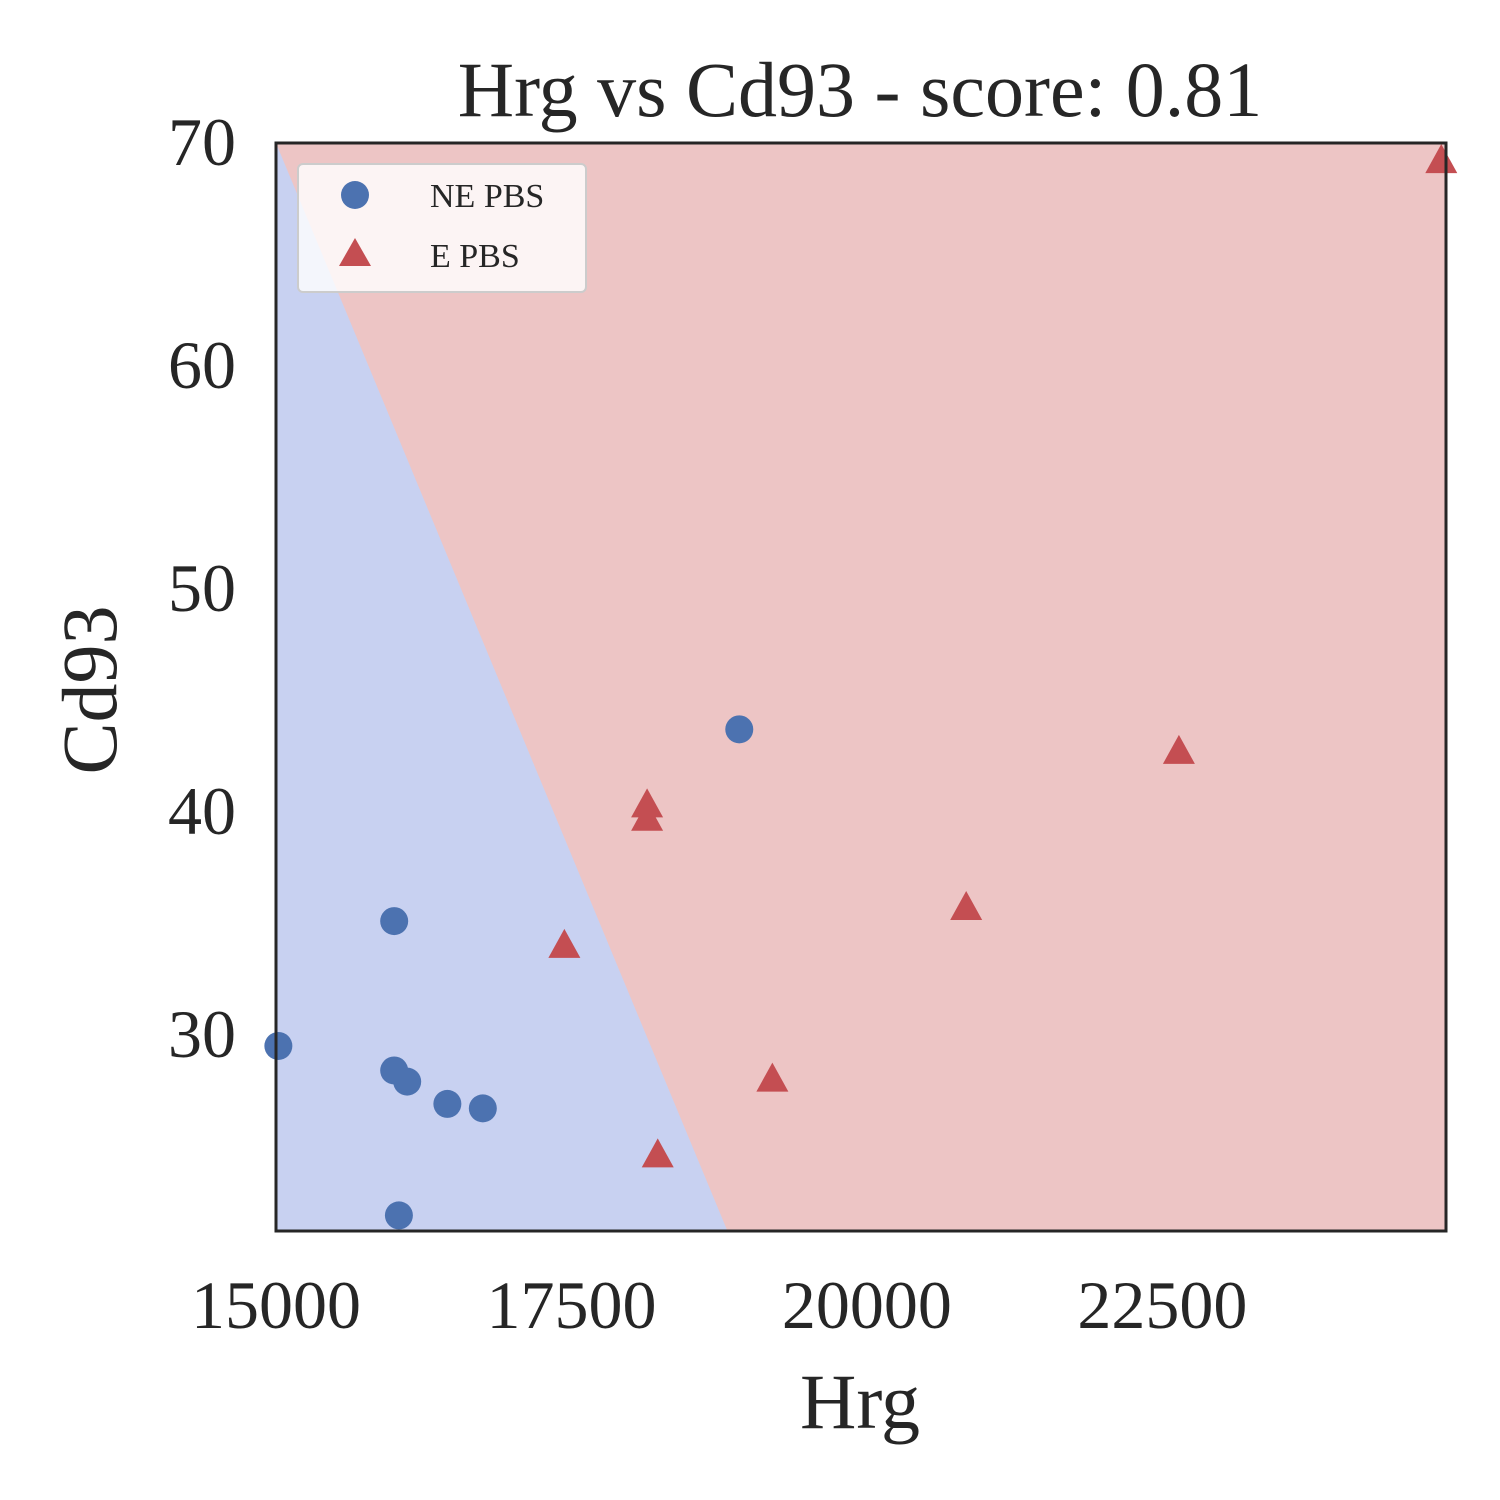 The image size is (1500, 1500). What do you see at coordinates (719, 1305) in the screenshot?
I see `x-axis-ticks: 15000 17500 20000 22500` at bounding box center [719, 1305].